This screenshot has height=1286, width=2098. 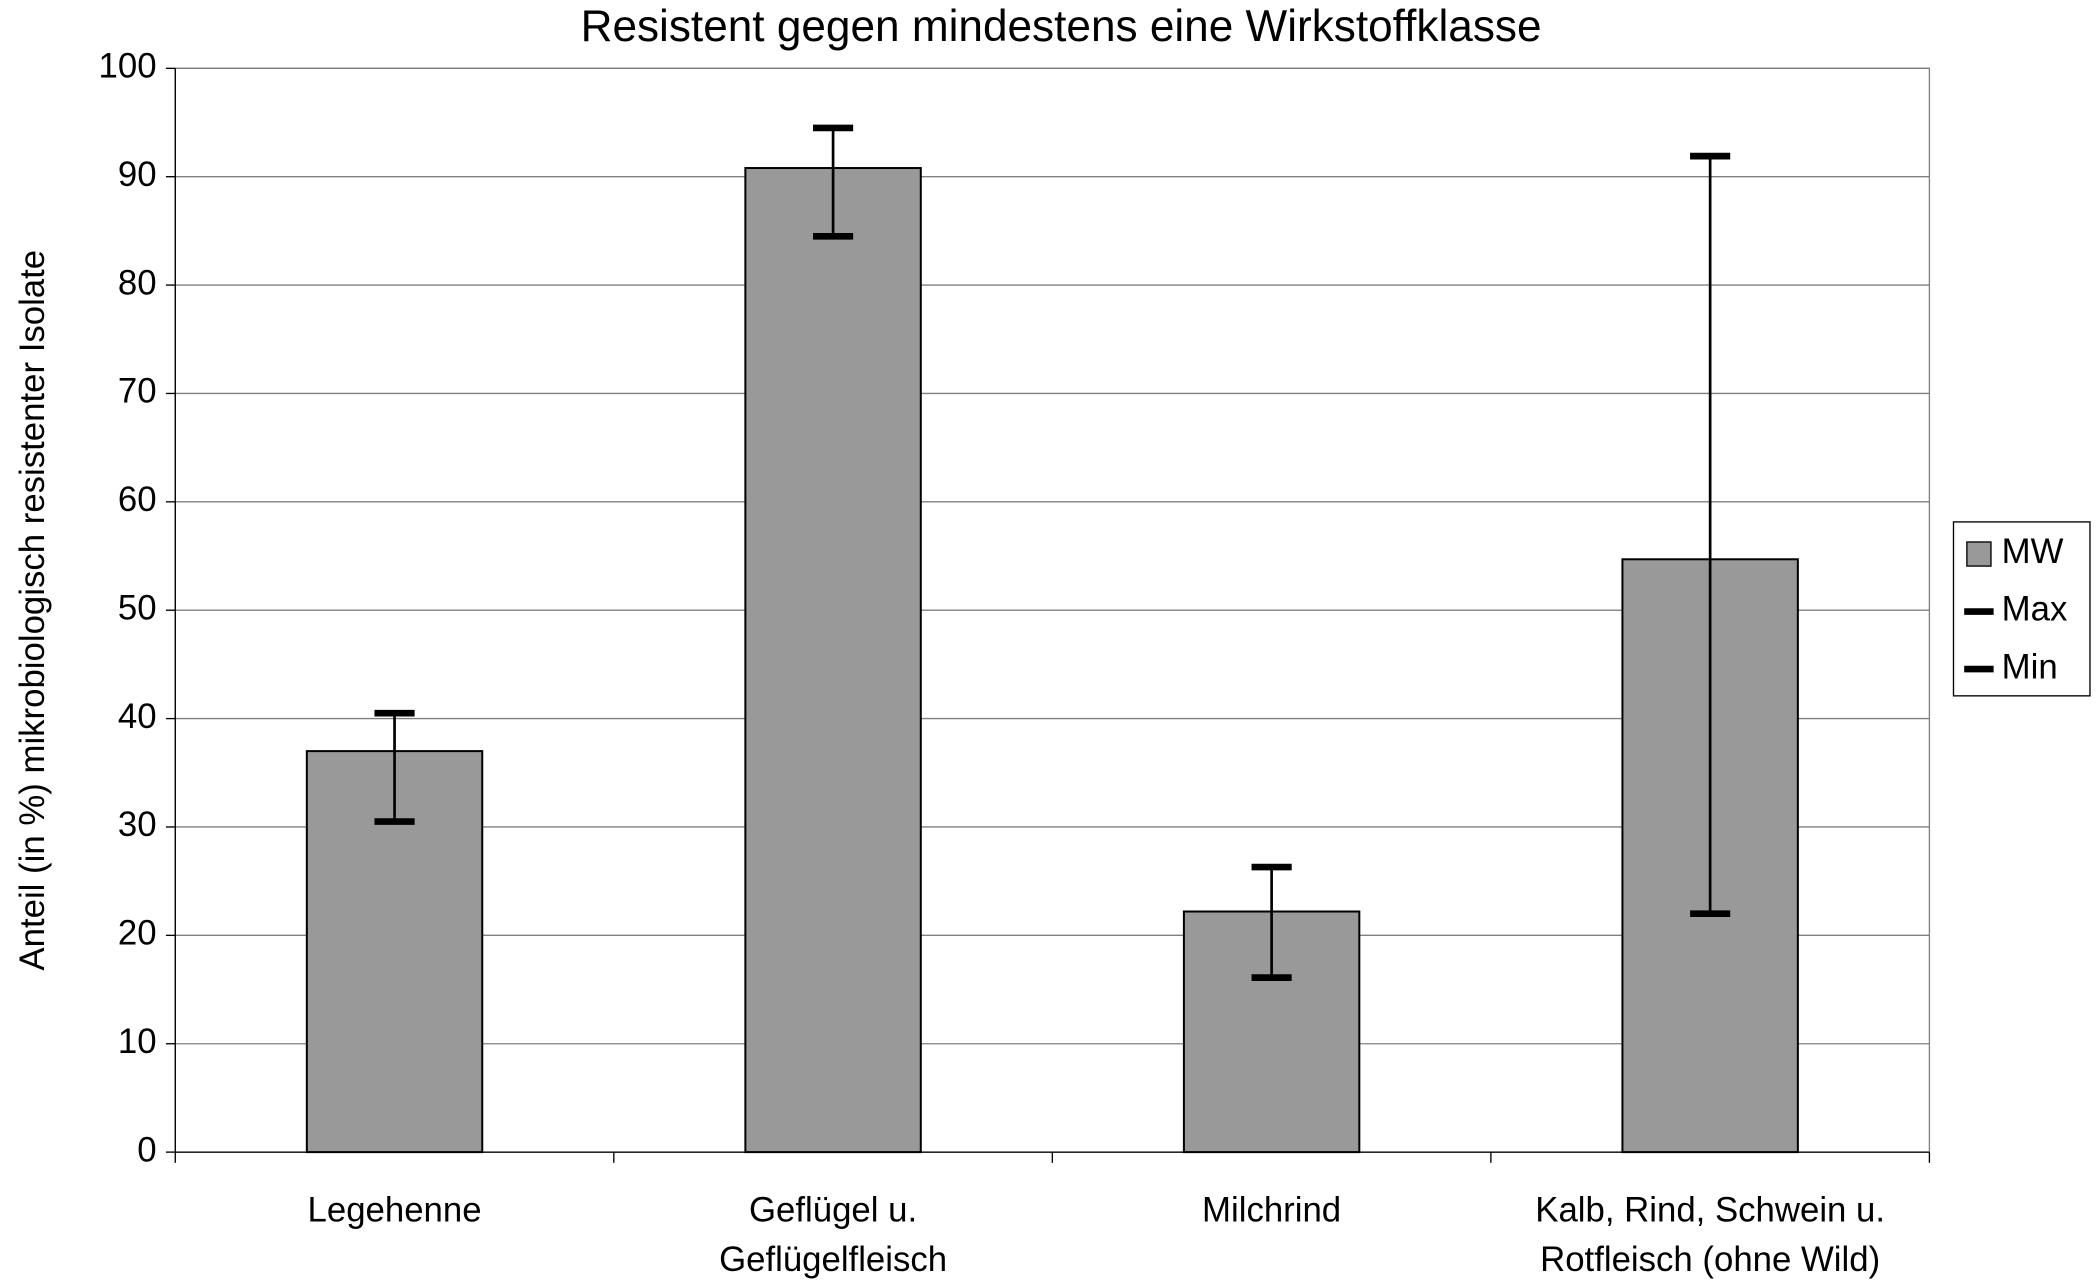 What do you see at coordinates (833, 1260) in the screenshot?
I see `x-tick-label: Geflügelfleisch` at bounding box center [833, 1260].